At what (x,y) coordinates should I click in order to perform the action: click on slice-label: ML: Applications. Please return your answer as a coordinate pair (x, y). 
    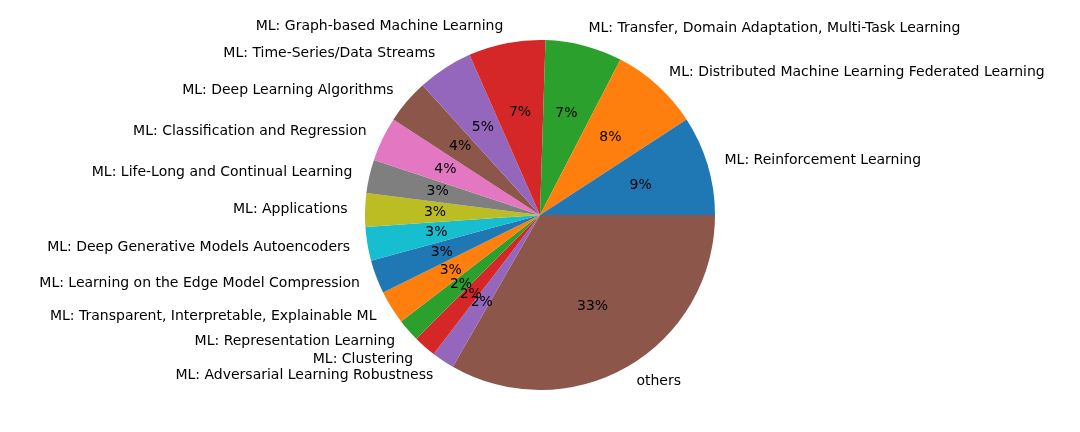
    Looking at the image, I should click on (290, 208).